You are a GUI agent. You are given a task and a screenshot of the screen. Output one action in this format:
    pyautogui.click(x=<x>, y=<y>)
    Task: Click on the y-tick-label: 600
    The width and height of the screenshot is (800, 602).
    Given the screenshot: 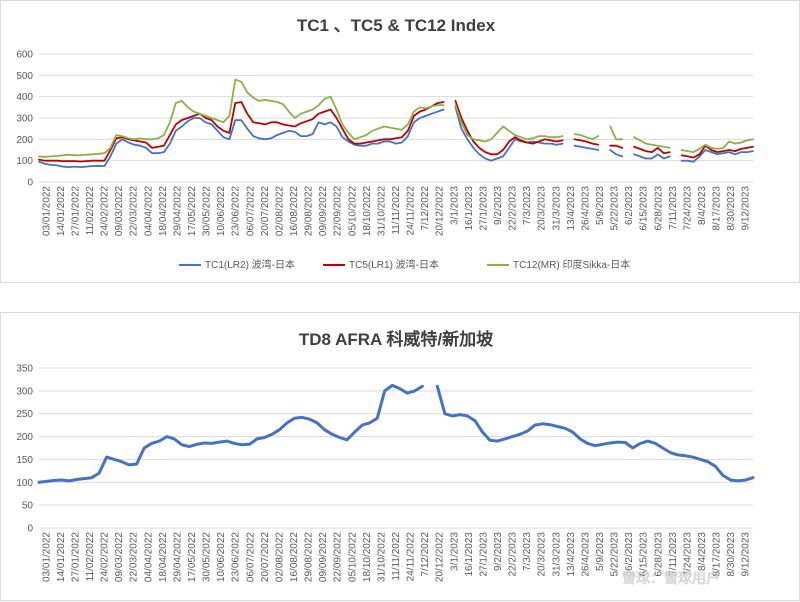 What is the action you would take?
    pyautogui.click(x=24, y=55)
    